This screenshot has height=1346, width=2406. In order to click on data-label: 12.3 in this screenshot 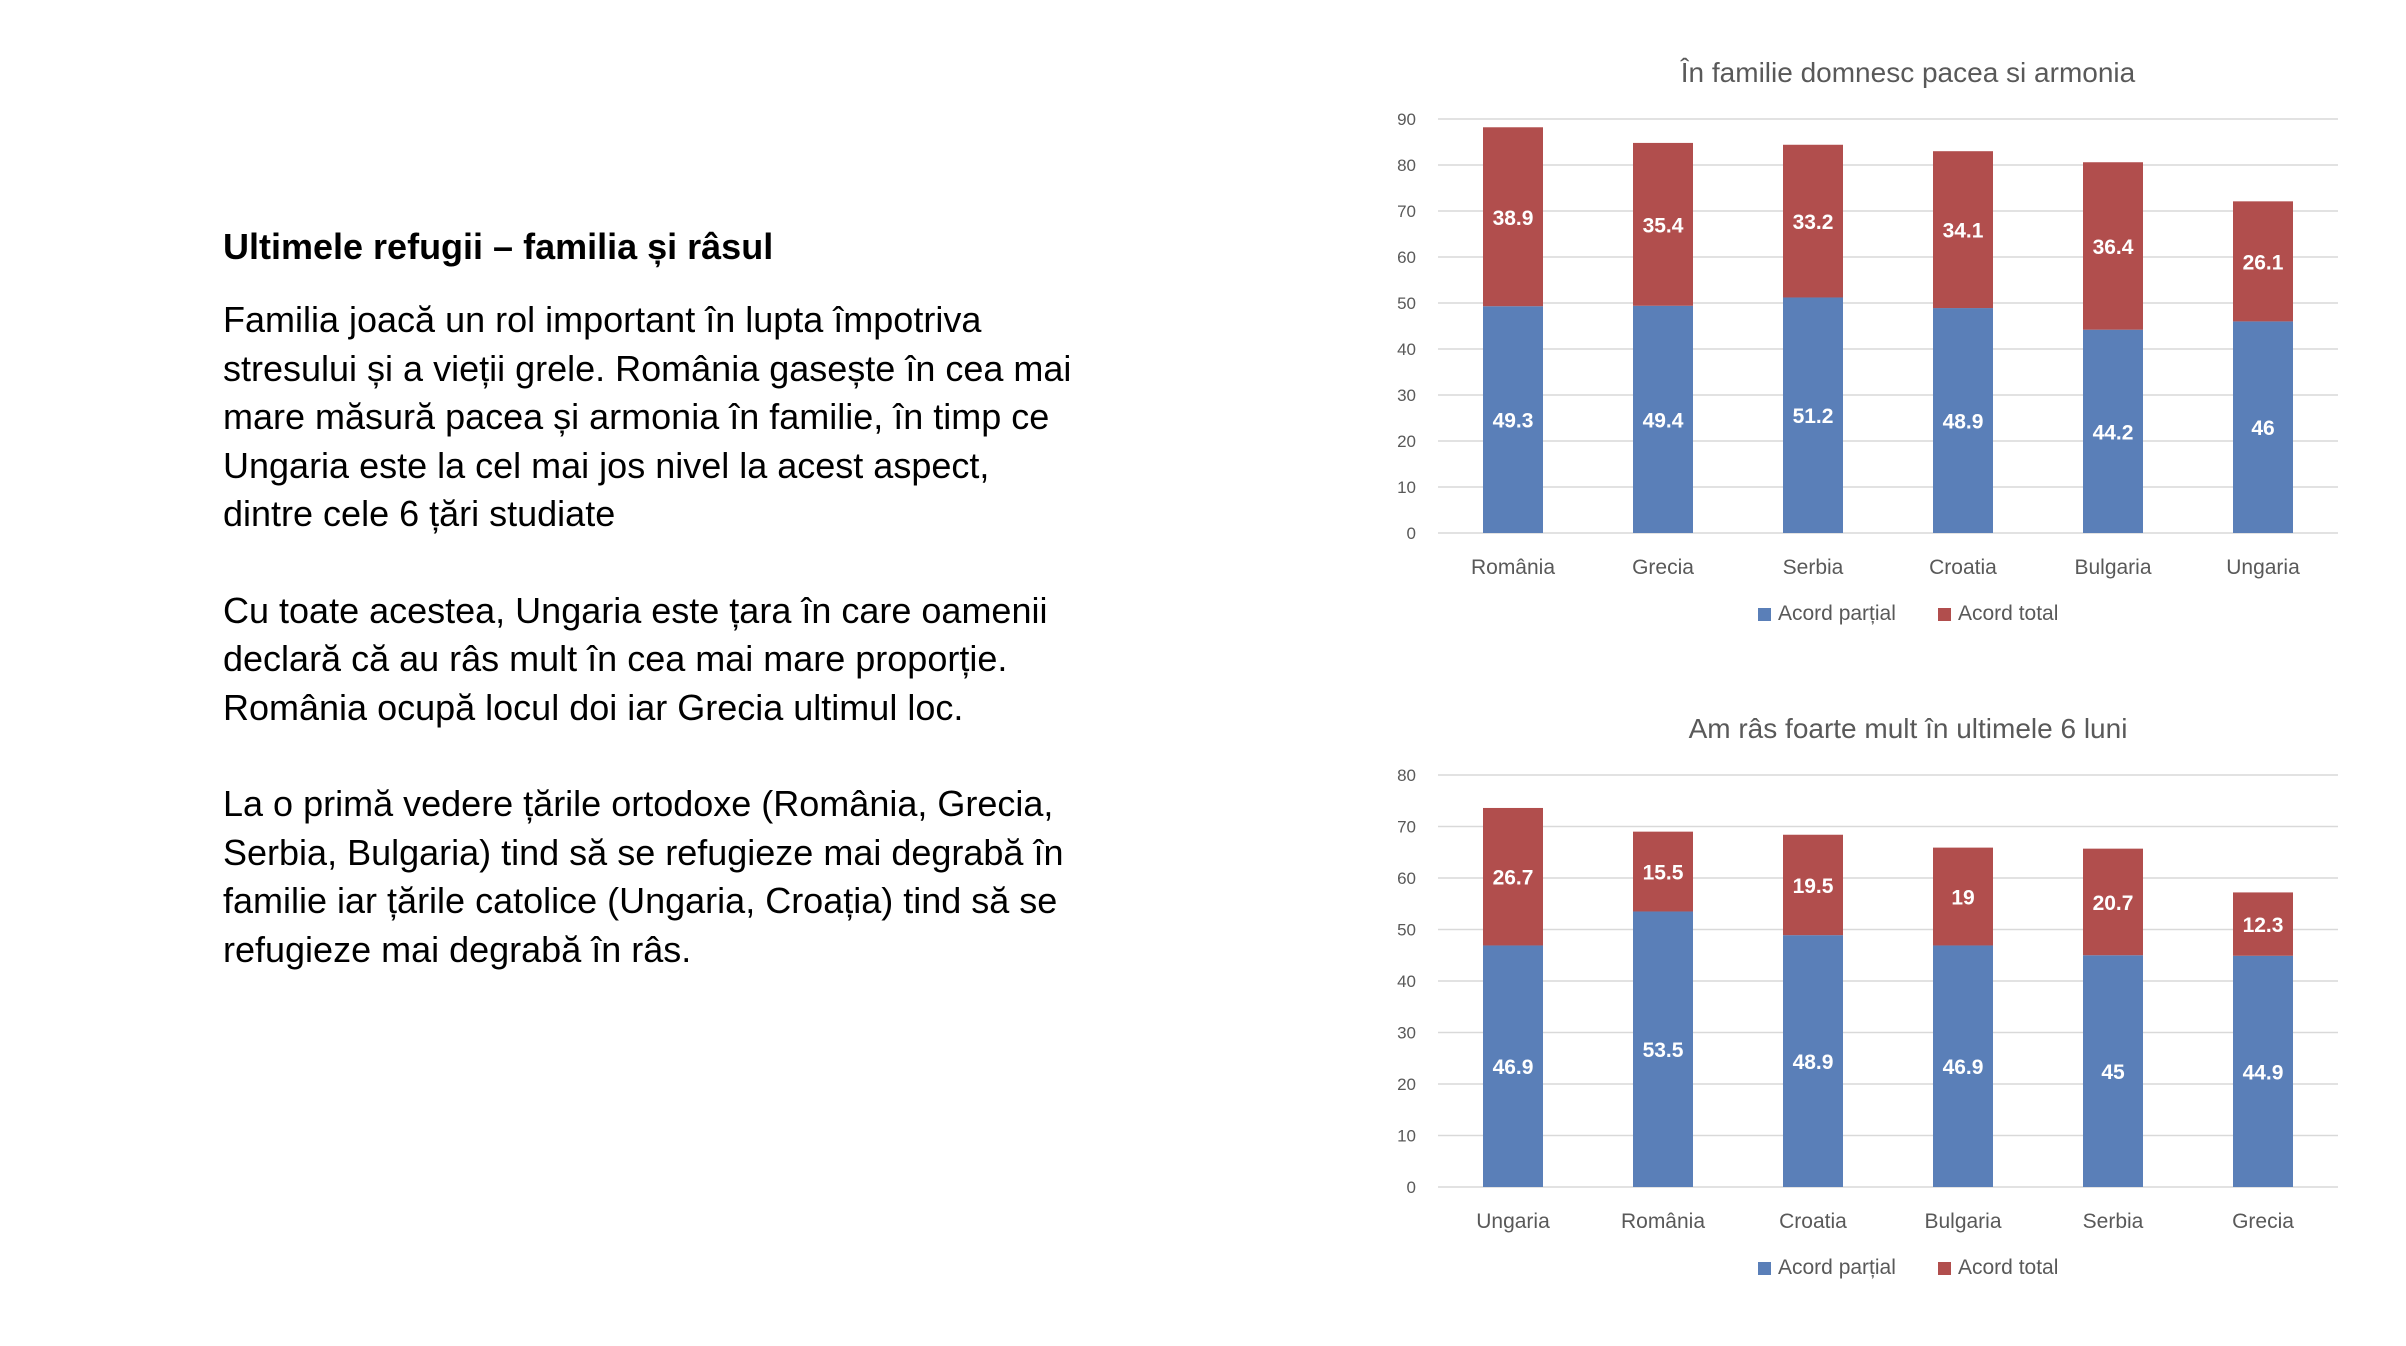, I will do `click(2263, 925)`.